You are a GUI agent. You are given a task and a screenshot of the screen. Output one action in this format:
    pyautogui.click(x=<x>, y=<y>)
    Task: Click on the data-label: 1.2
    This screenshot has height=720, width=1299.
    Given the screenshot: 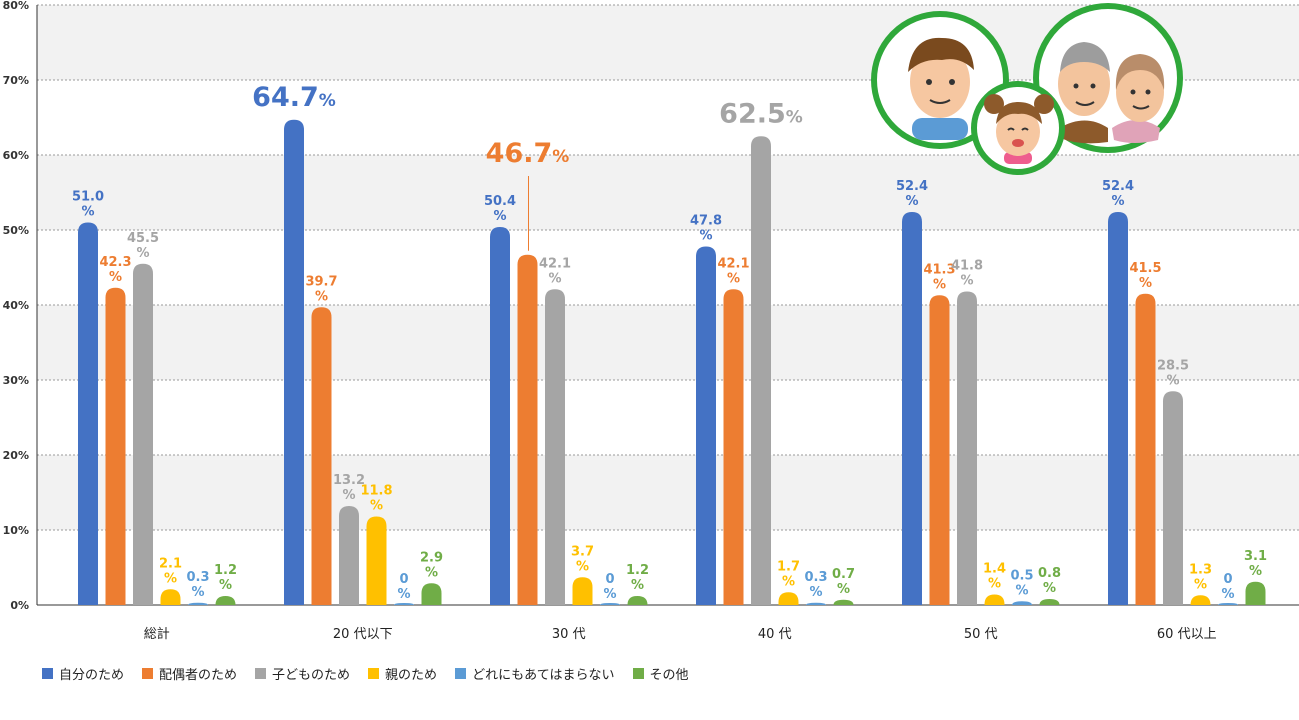 What is the action you would take?
    pyautogui.click(x=637, y=570)
    